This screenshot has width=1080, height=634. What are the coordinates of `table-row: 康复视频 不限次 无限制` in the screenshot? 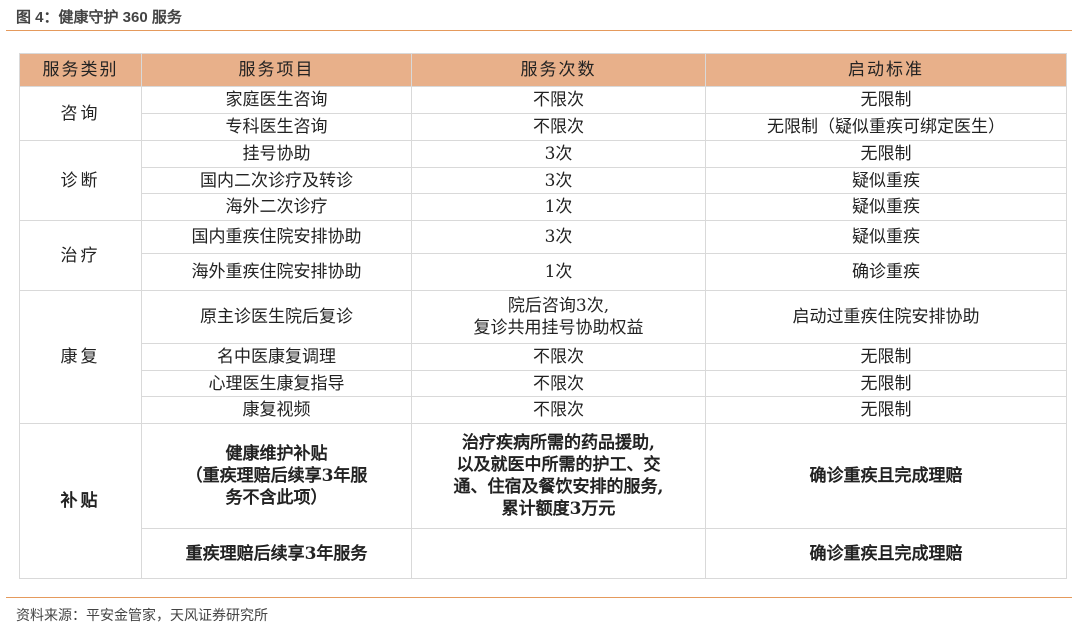 It's located at (543, 410).